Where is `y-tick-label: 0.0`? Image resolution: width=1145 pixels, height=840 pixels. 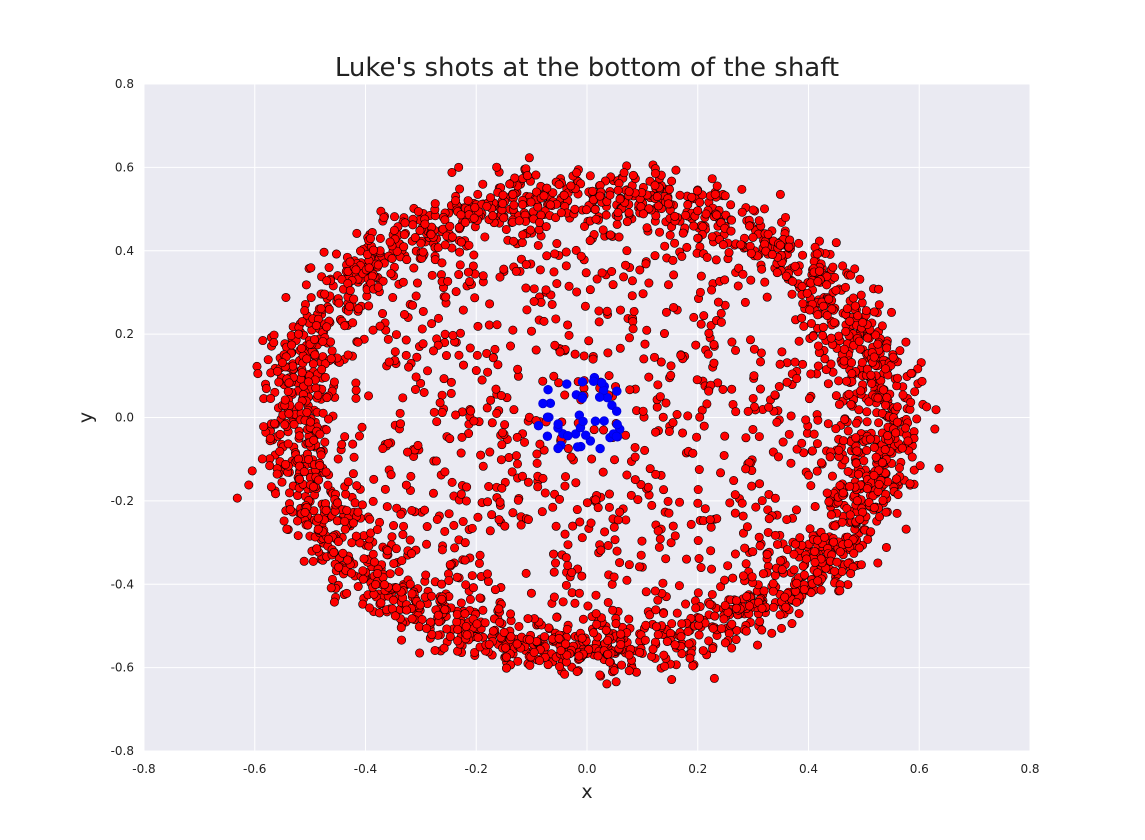 y-tick-label: 0.0 is located at coordinates (124, 418).